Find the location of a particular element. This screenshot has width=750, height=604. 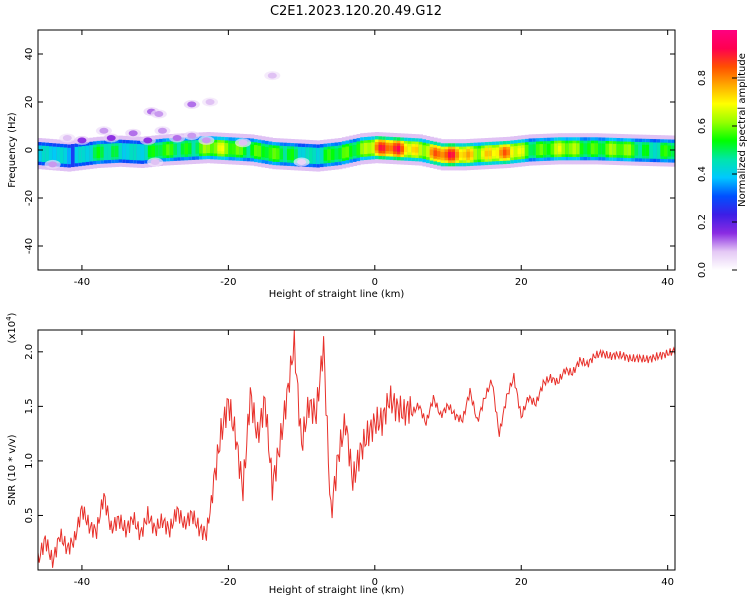

snr-y-axis-label: SNR (10 * v/v) is located at coordinates (12, 469).